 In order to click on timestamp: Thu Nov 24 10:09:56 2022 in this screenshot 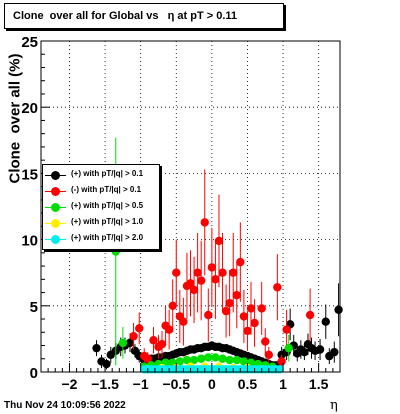, I will do `click(65, 405)`.